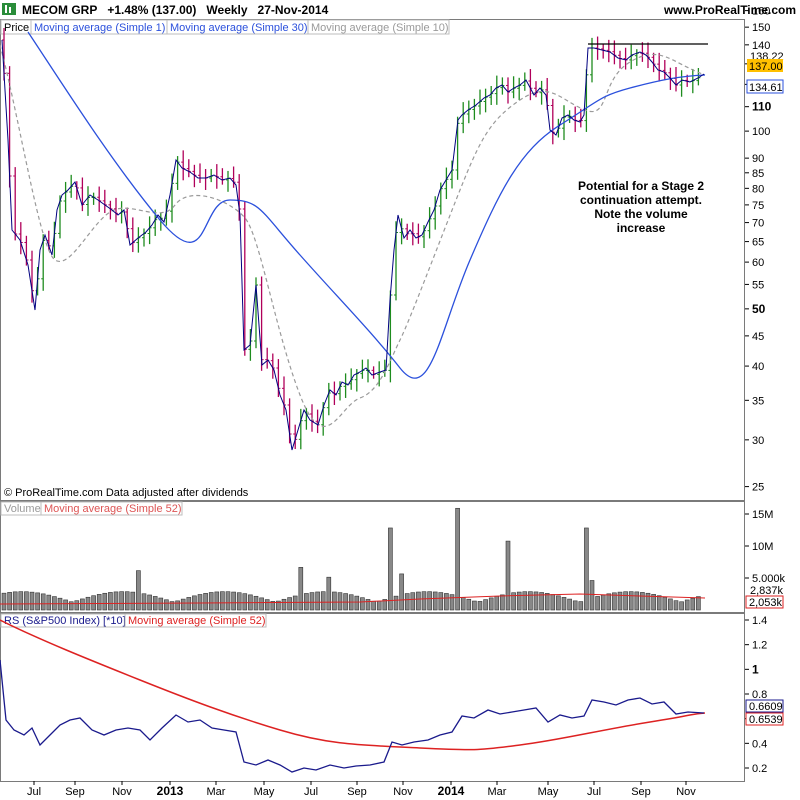 The image size is (800, 800). I want to click on volume-axis: 15M 10M 5.000k 2,837k 2,053k, so click(765, 559).